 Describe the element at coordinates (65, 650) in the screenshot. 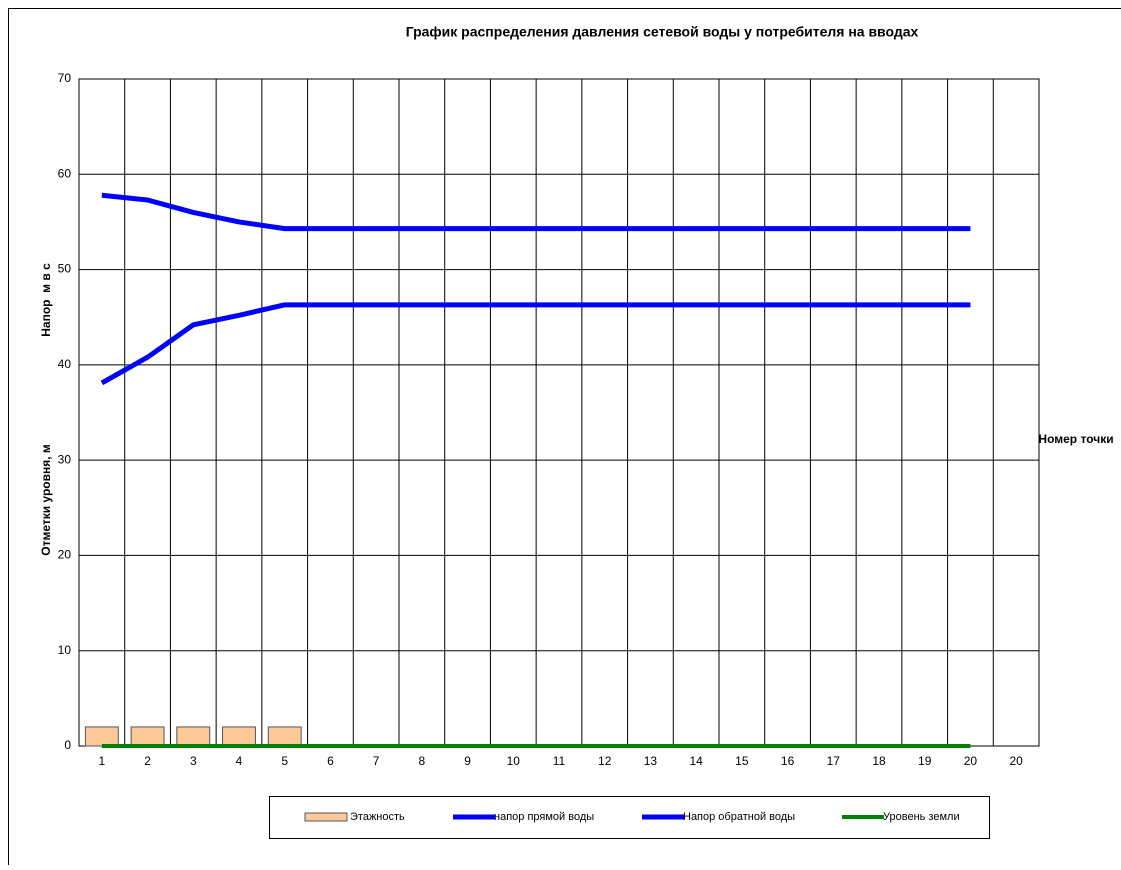

I see `y-tick-label: 10` at that location.